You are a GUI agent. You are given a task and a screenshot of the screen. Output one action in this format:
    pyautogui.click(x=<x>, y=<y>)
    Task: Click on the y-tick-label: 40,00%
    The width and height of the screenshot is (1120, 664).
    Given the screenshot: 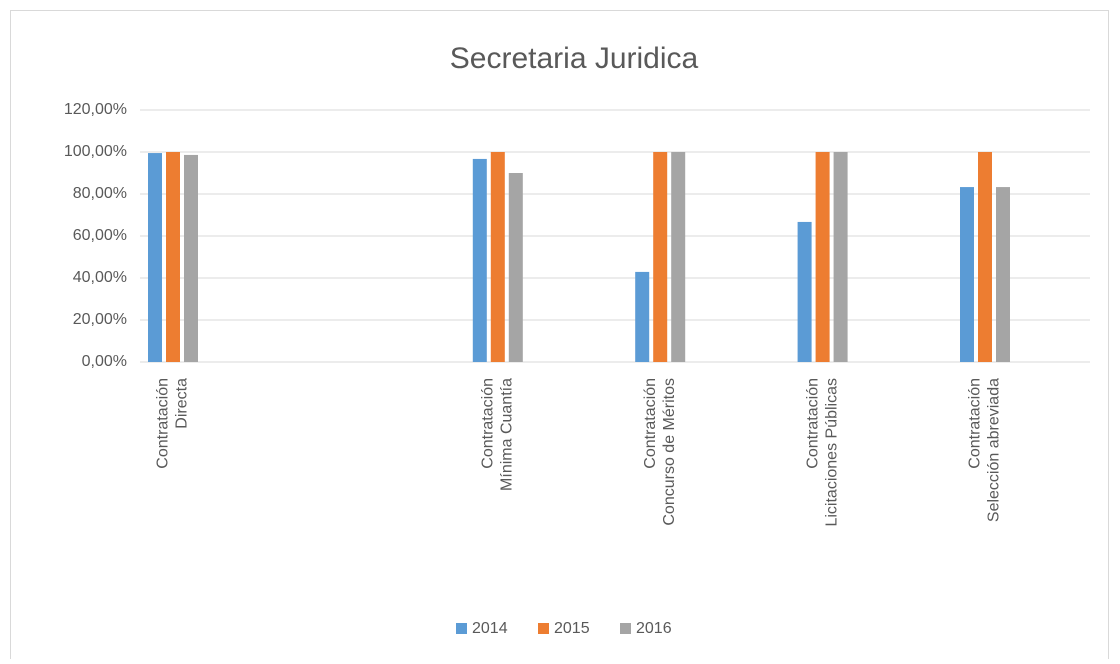 What is the action you would take?
    pyautogui.click(x=100, y=277)
    